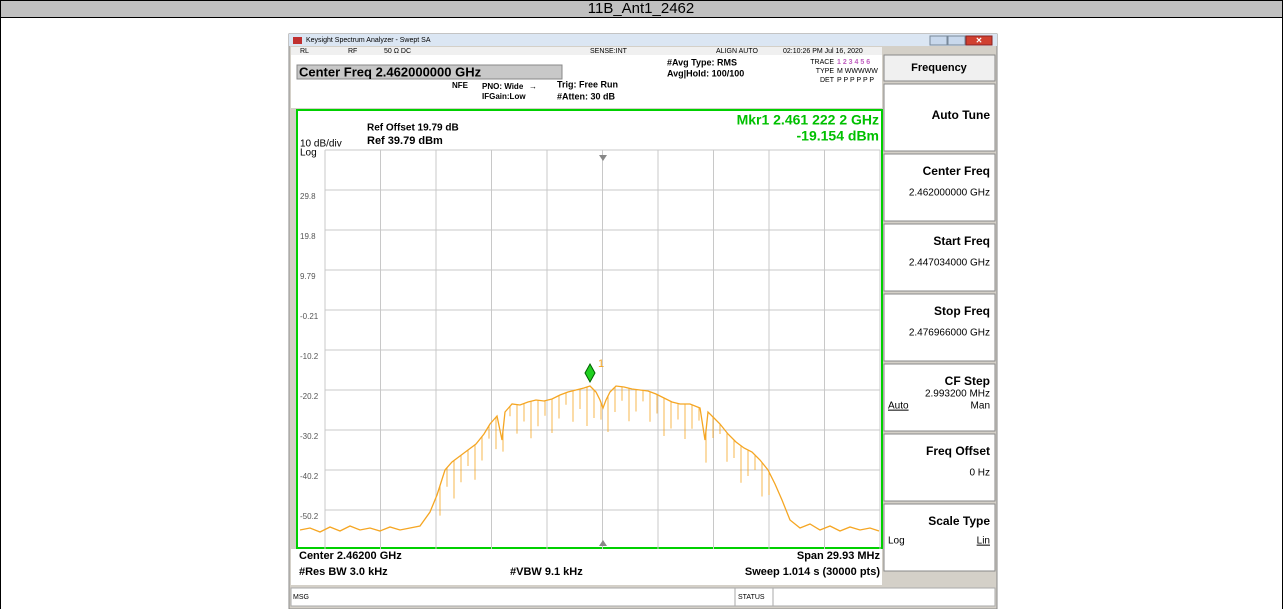 This screenshot has height=609, width=1283. What do you see at coordinates (304, 51) in the screenshot?
I see `status-item: RL` at bounding box center [304, 51].